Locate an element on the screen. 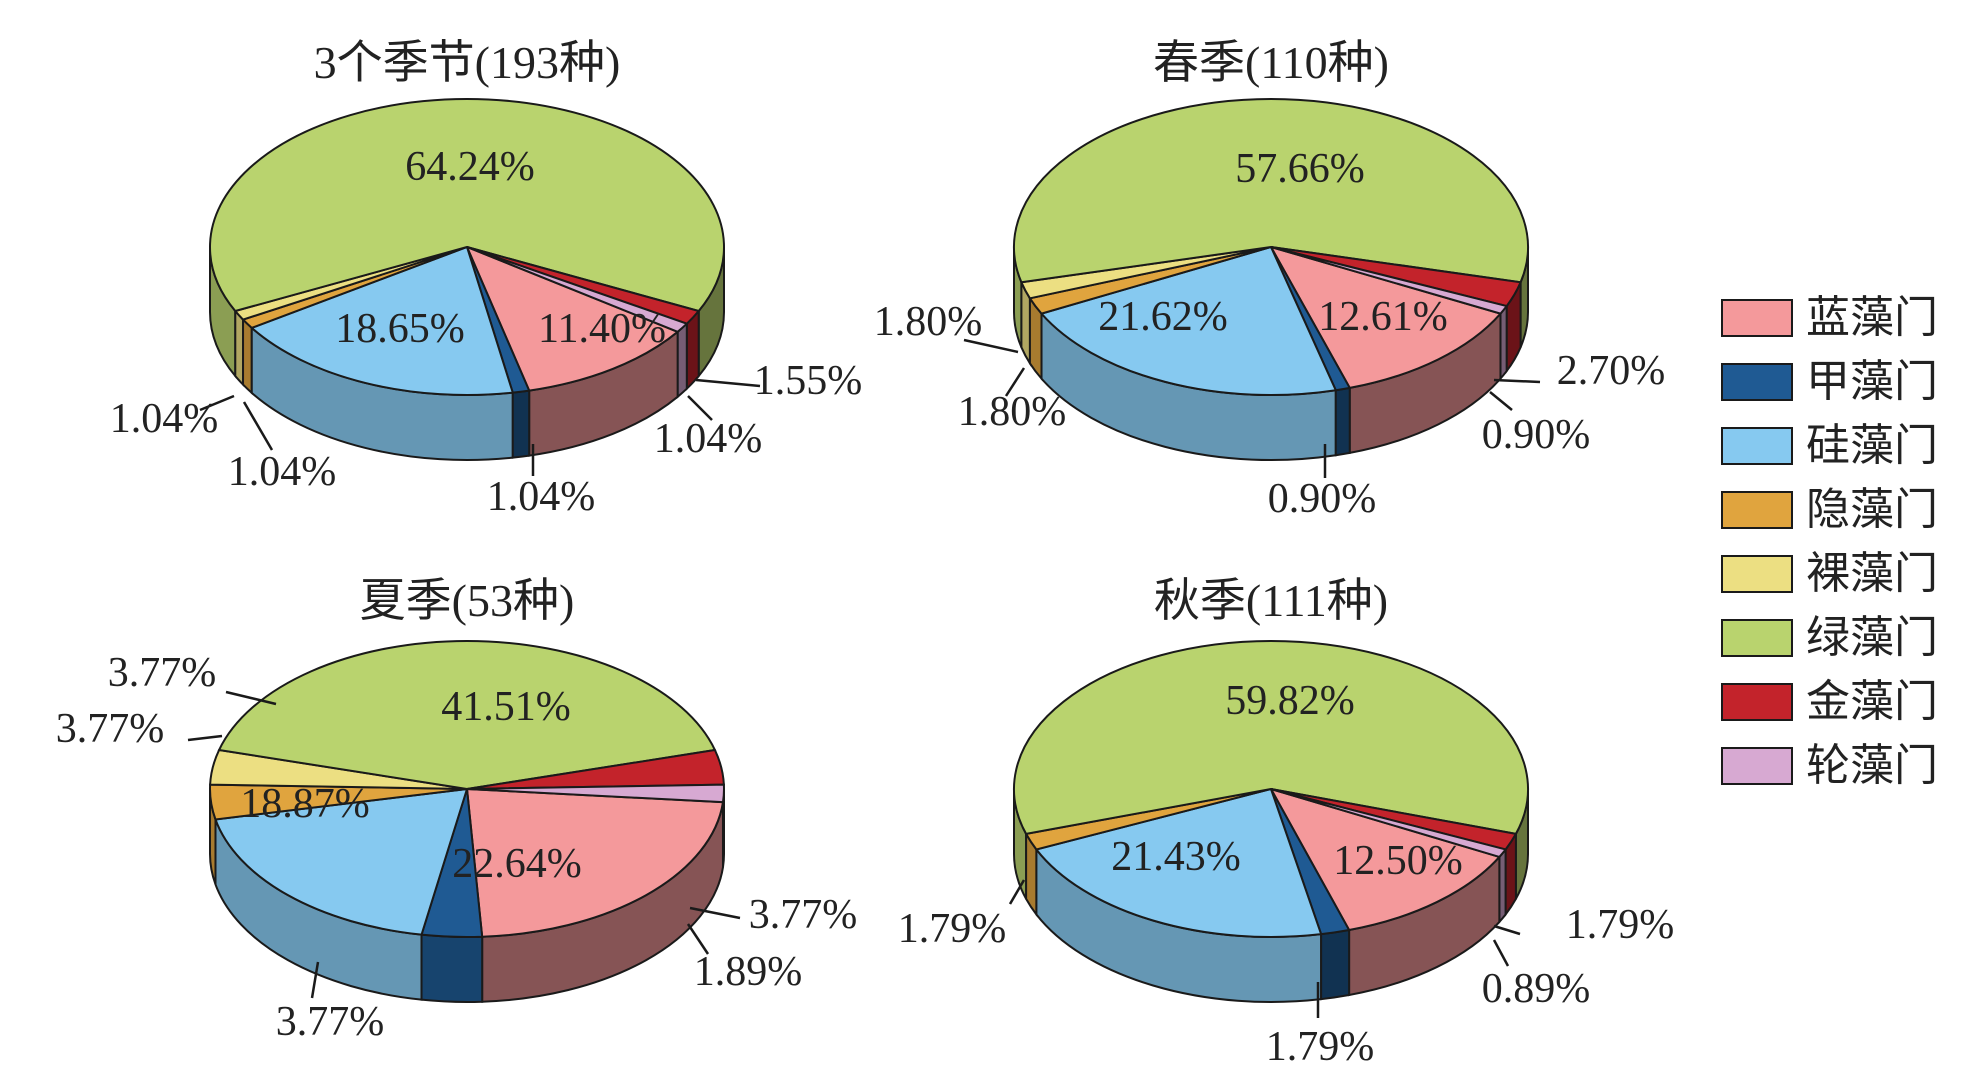  legend-item: 硅藻门 is located at coordinates (1829, 445).